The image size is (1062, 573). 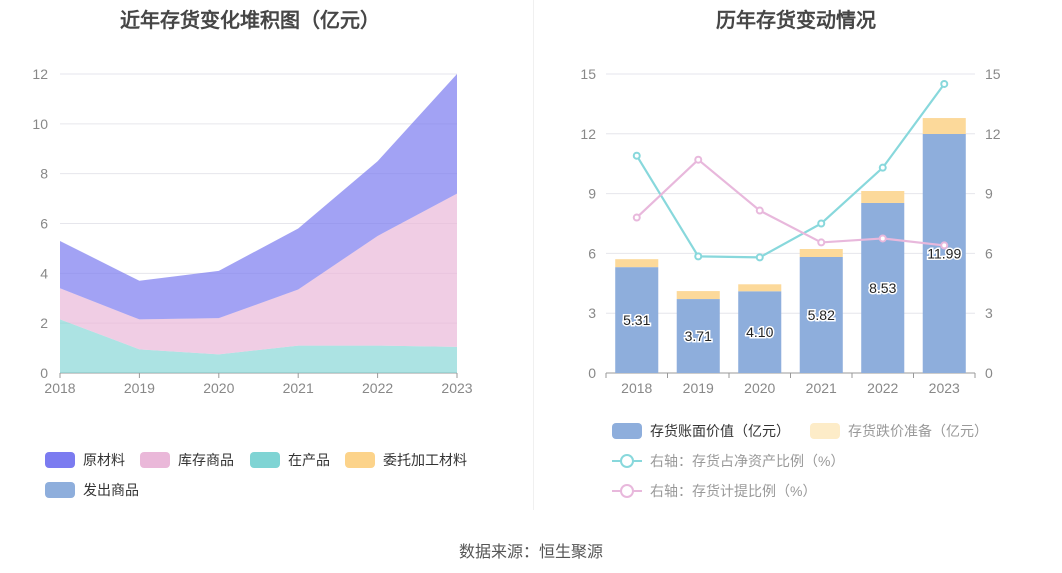 I want to click on right-y-tick-label: 6, so click(x=592, y=253).